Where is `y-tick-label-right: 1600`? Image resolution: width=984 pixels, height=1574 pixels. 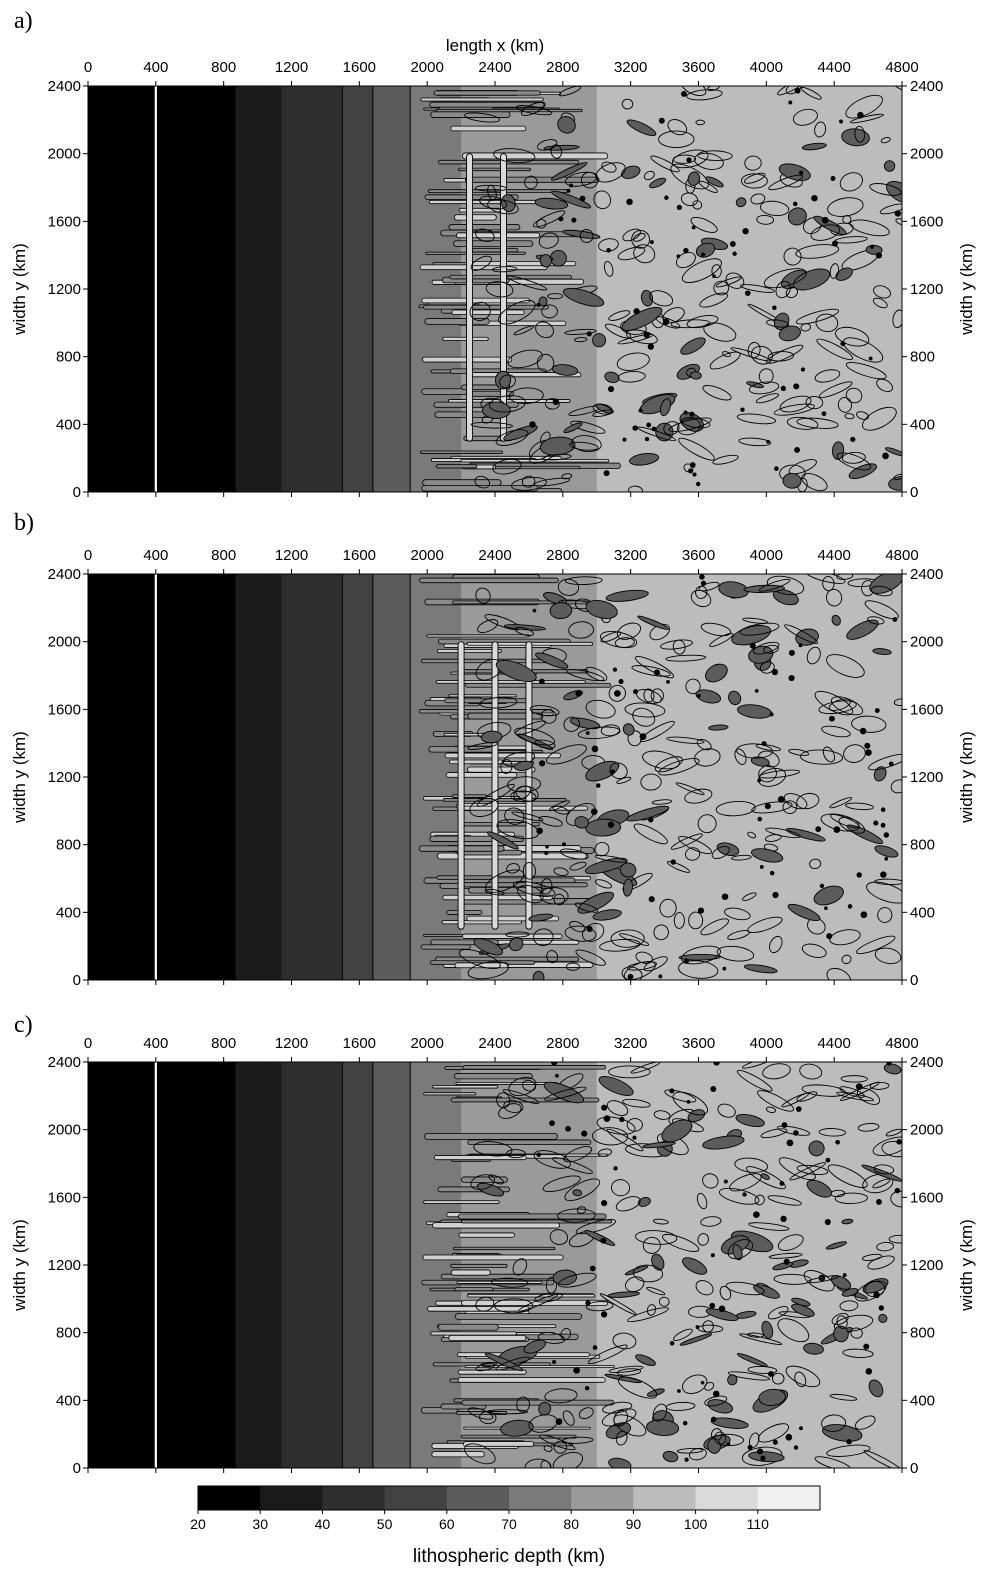 y-tick-label-right: 1600 is located at coordinates (926, 1197).